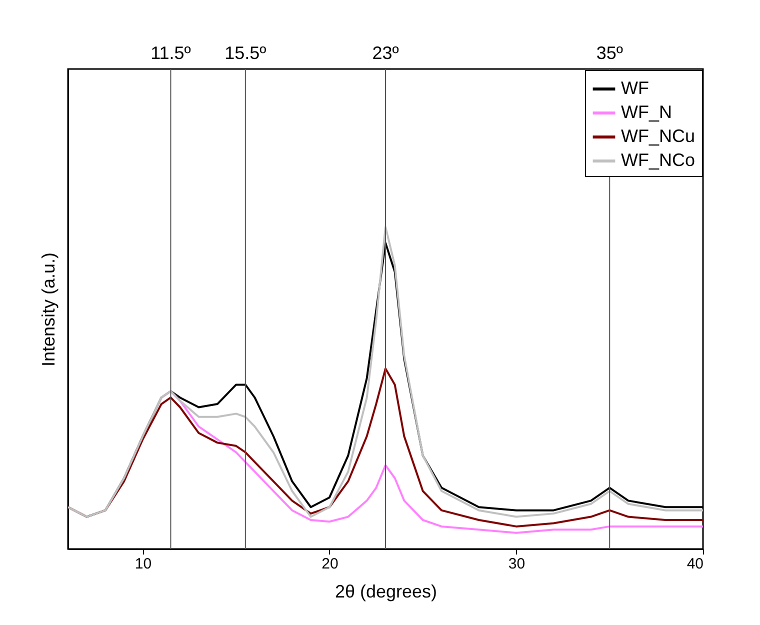 Image resolution: width=760 pixels, height=625 pixels. Describe the element at coordinates (48, 309) in the screenshot. I see `y-axis-title: Intensity (a.u.)` at that location.